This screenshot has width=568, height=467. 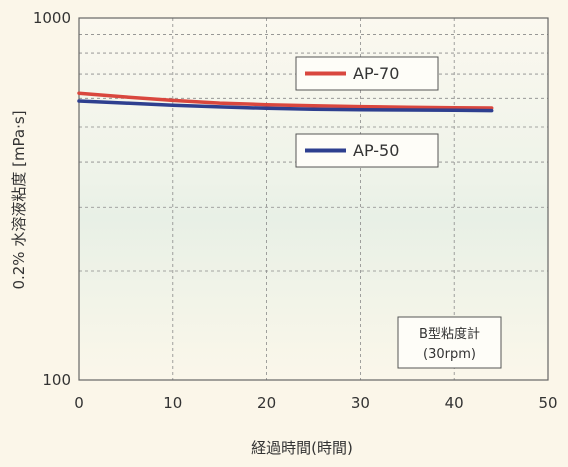 What do you see at coordinates (52, 199) in the screenshot?
I see `y-tick-labels: 100 1000` at bounding box center [52, 199].